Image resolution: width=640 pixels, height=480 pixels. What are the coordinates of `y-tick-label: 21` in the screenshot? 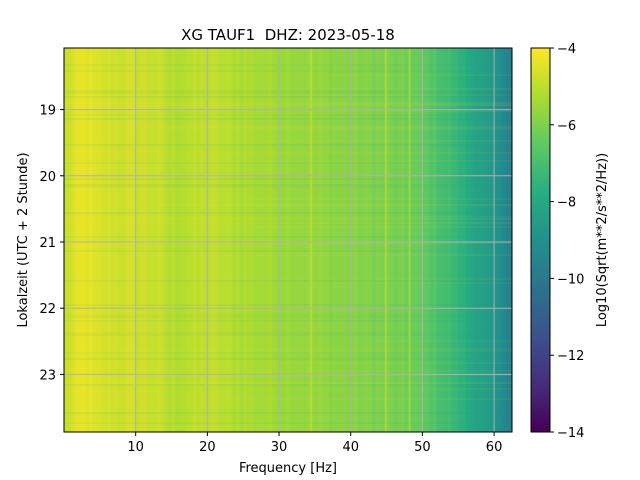 It's located at (47, 243).